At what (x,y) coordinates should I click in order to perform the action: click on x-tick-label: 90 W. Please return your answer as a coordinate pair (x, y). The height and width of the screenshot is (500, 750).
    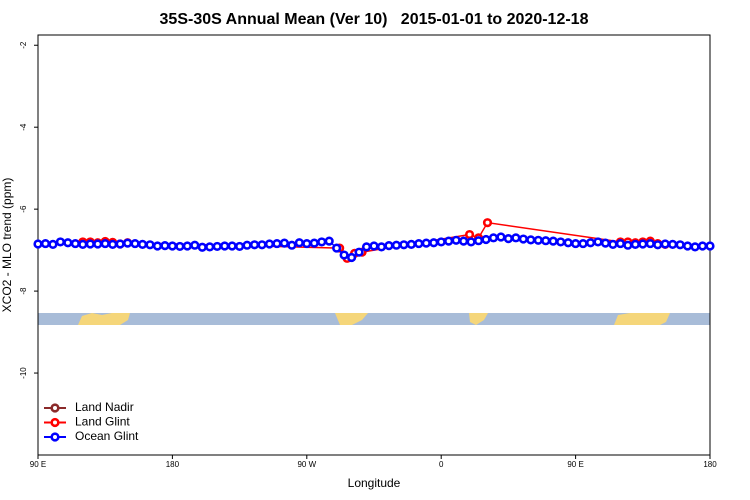
    Looking at the image, I should click on (306, 464).